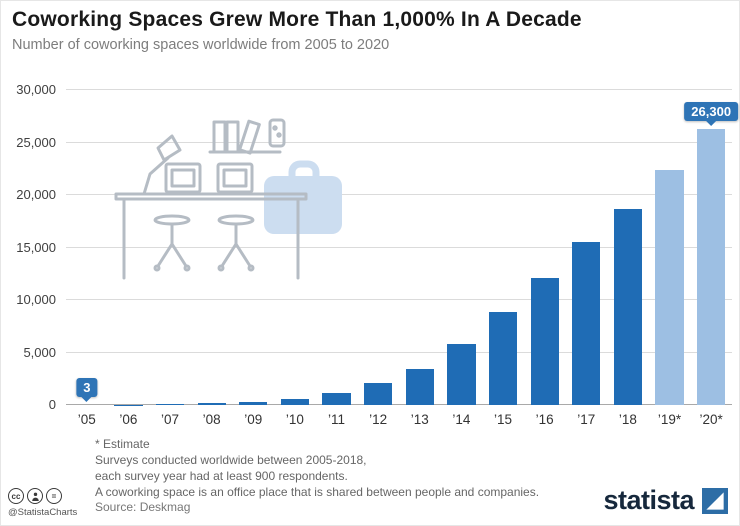 The image size is (740, 526). What do you see at coordinates (36, 89) in the screenshot?
I see `y-tick-label: 30,000` at bounding box center [36, 89].